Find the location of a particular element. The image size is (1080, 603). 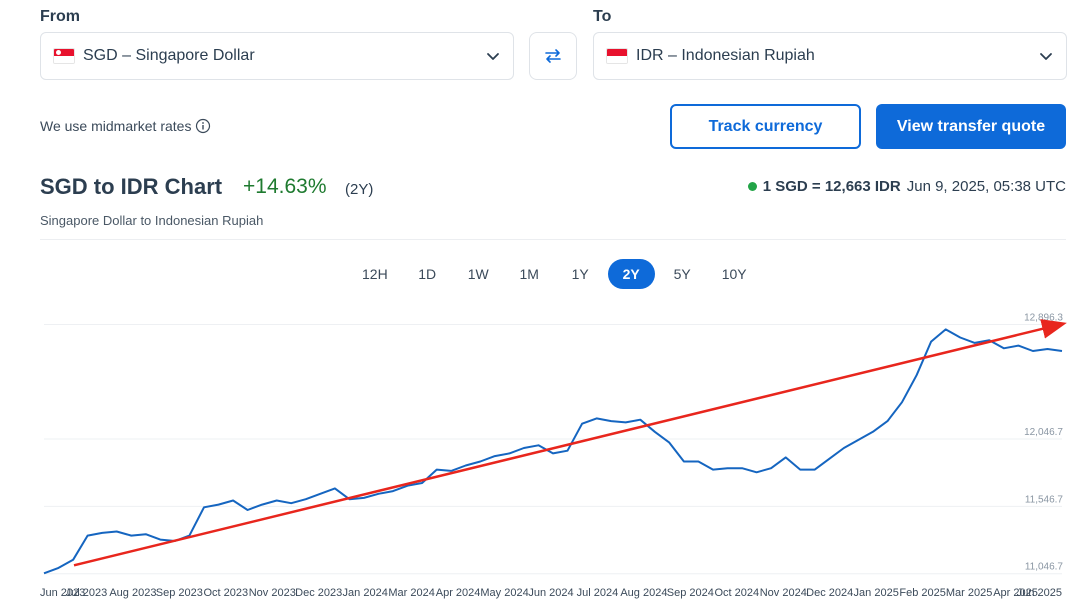

x-tick-label: May 2024 is located at coordinates (504, 593).